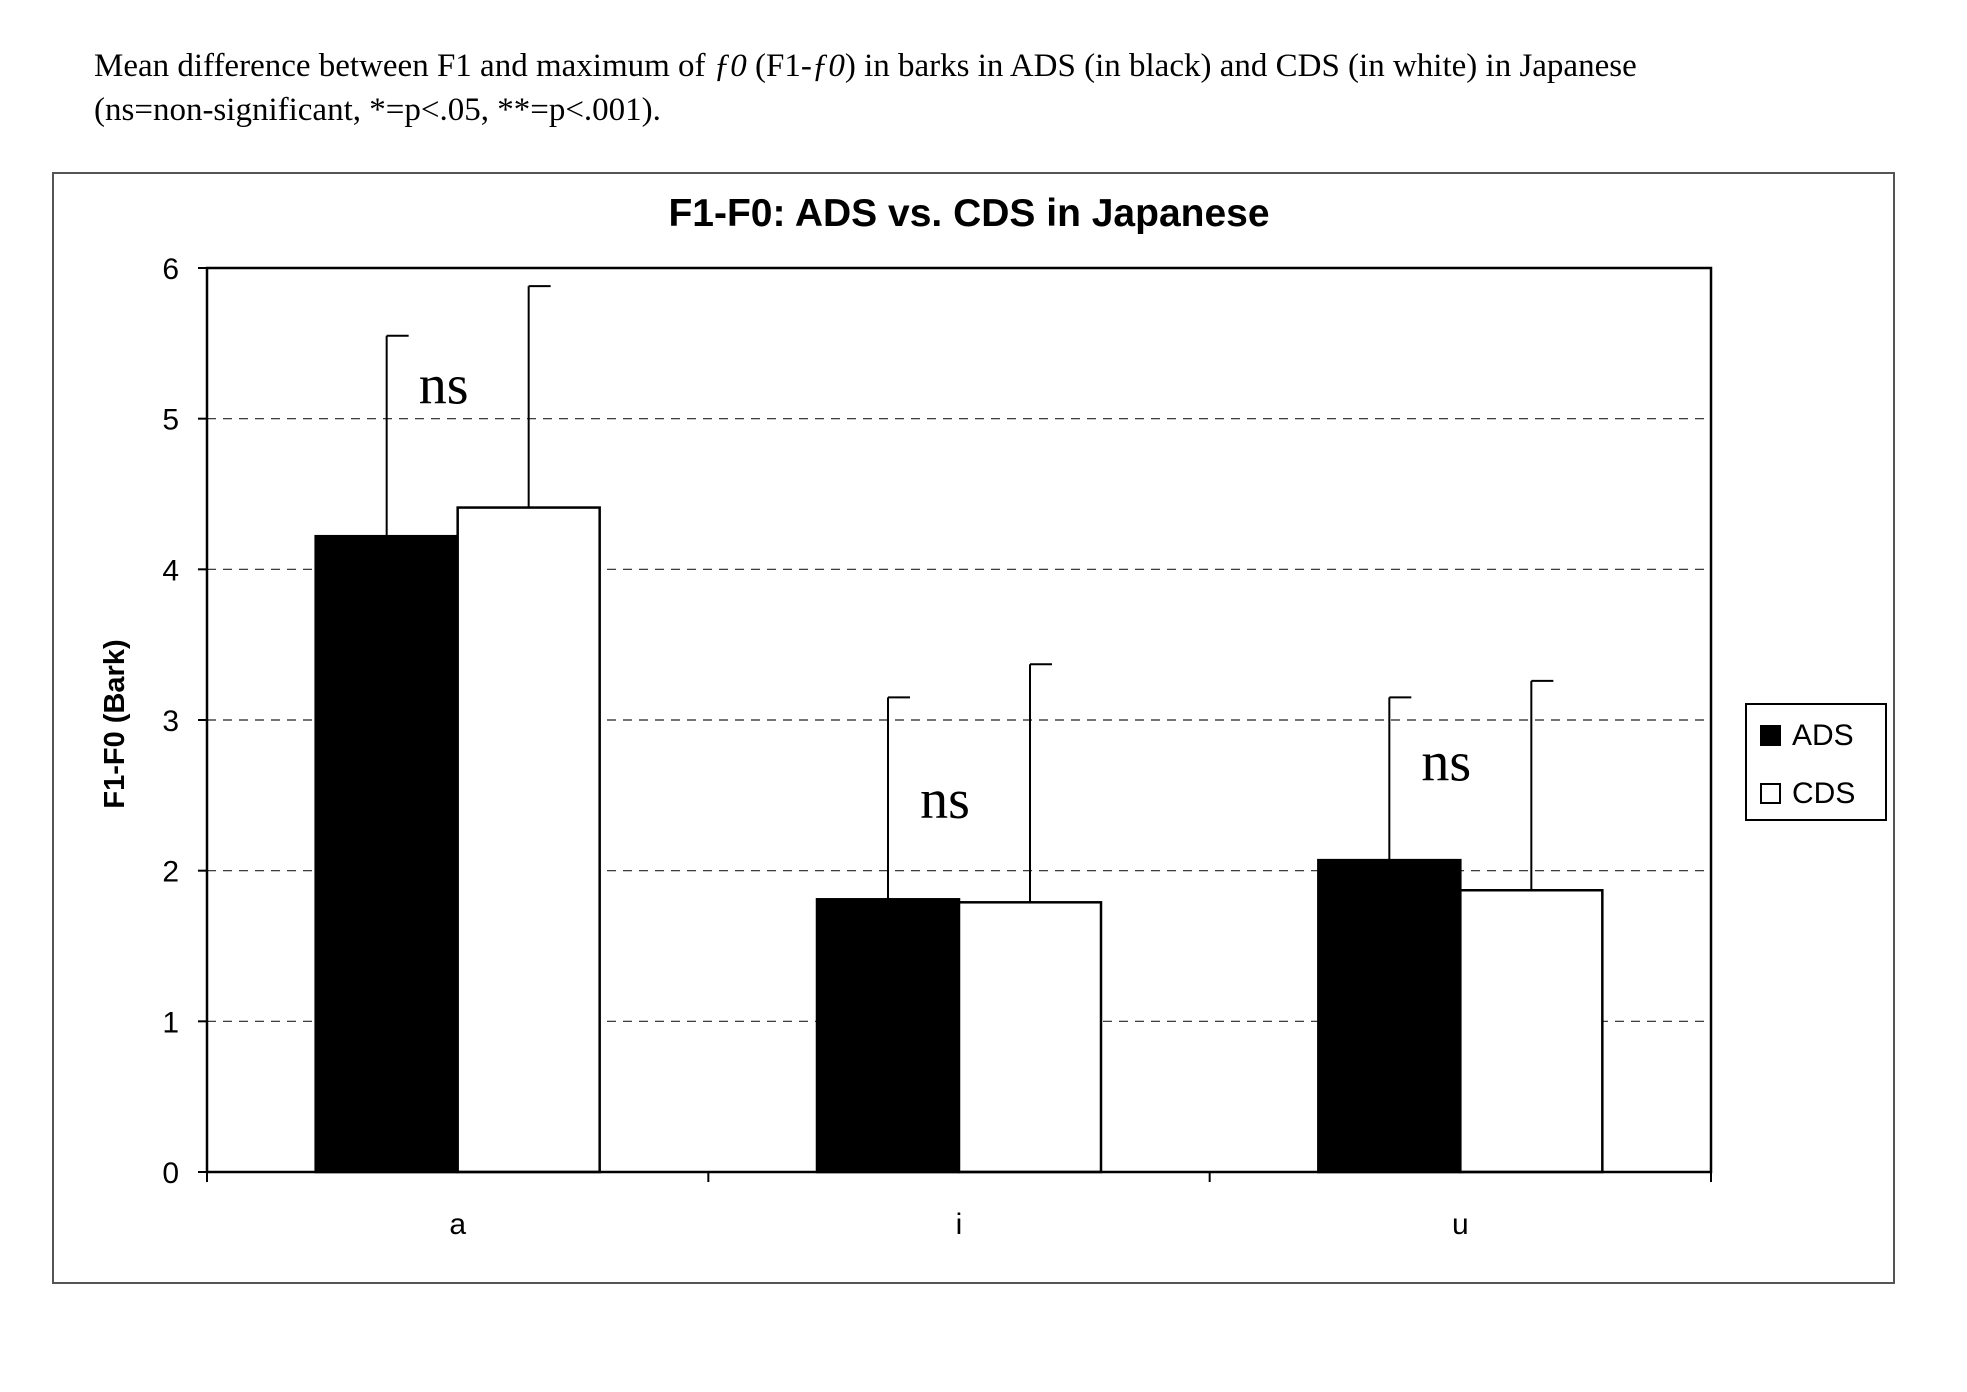  I want to click on y-tick-label-4: 4, so click(170, 570).